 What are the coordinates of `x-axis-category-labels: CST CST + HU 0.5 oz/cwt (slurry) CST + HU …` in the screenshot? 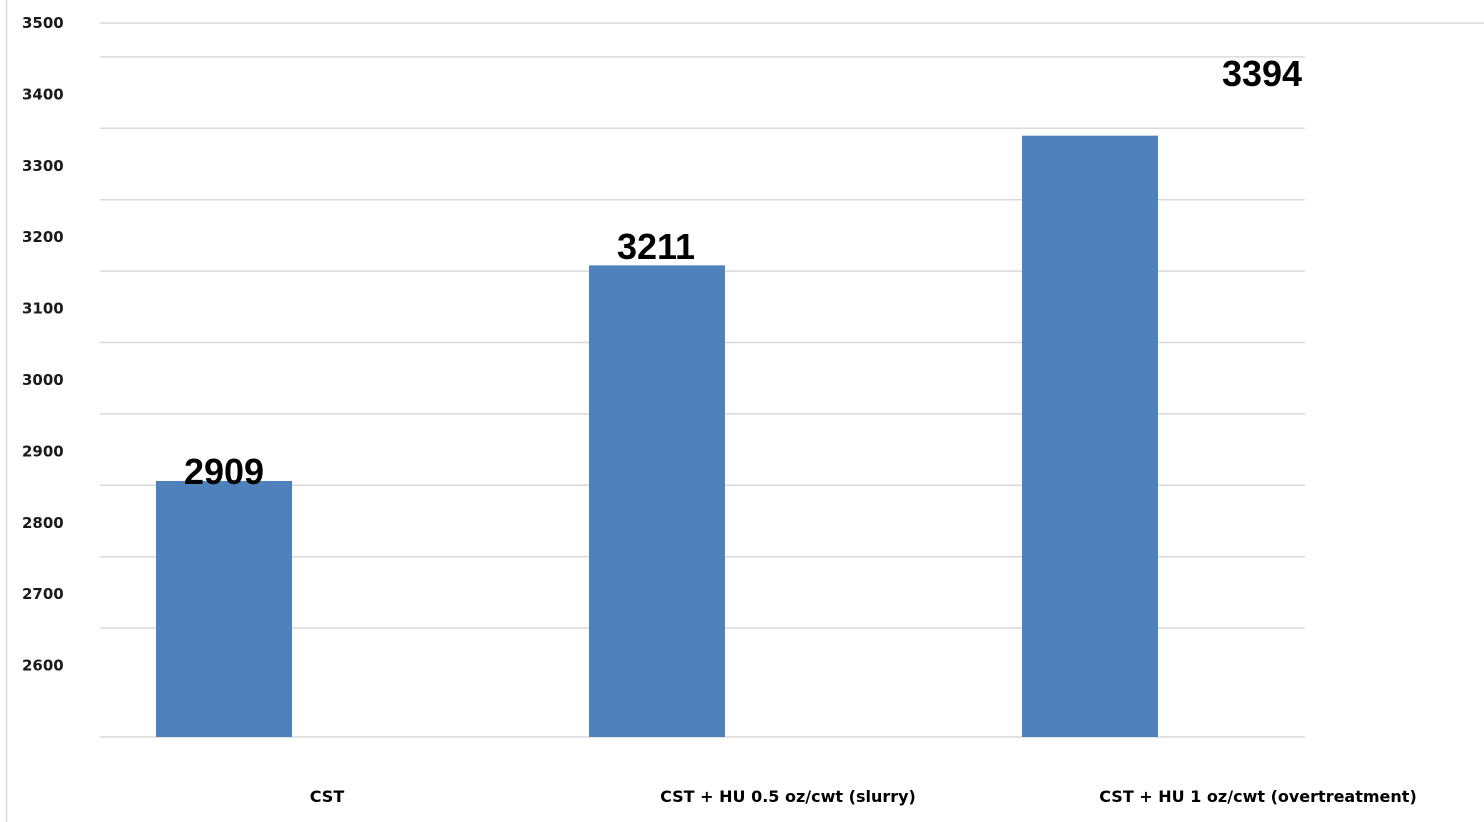 It's located at (863, 796).